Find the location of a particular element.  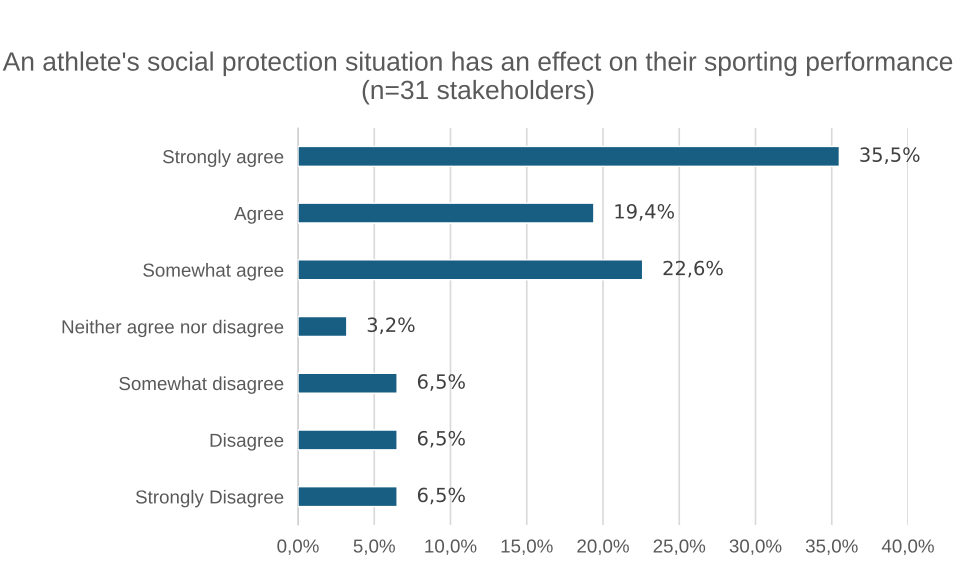

data-label: 19,4% is located at coordinates (644, 212).